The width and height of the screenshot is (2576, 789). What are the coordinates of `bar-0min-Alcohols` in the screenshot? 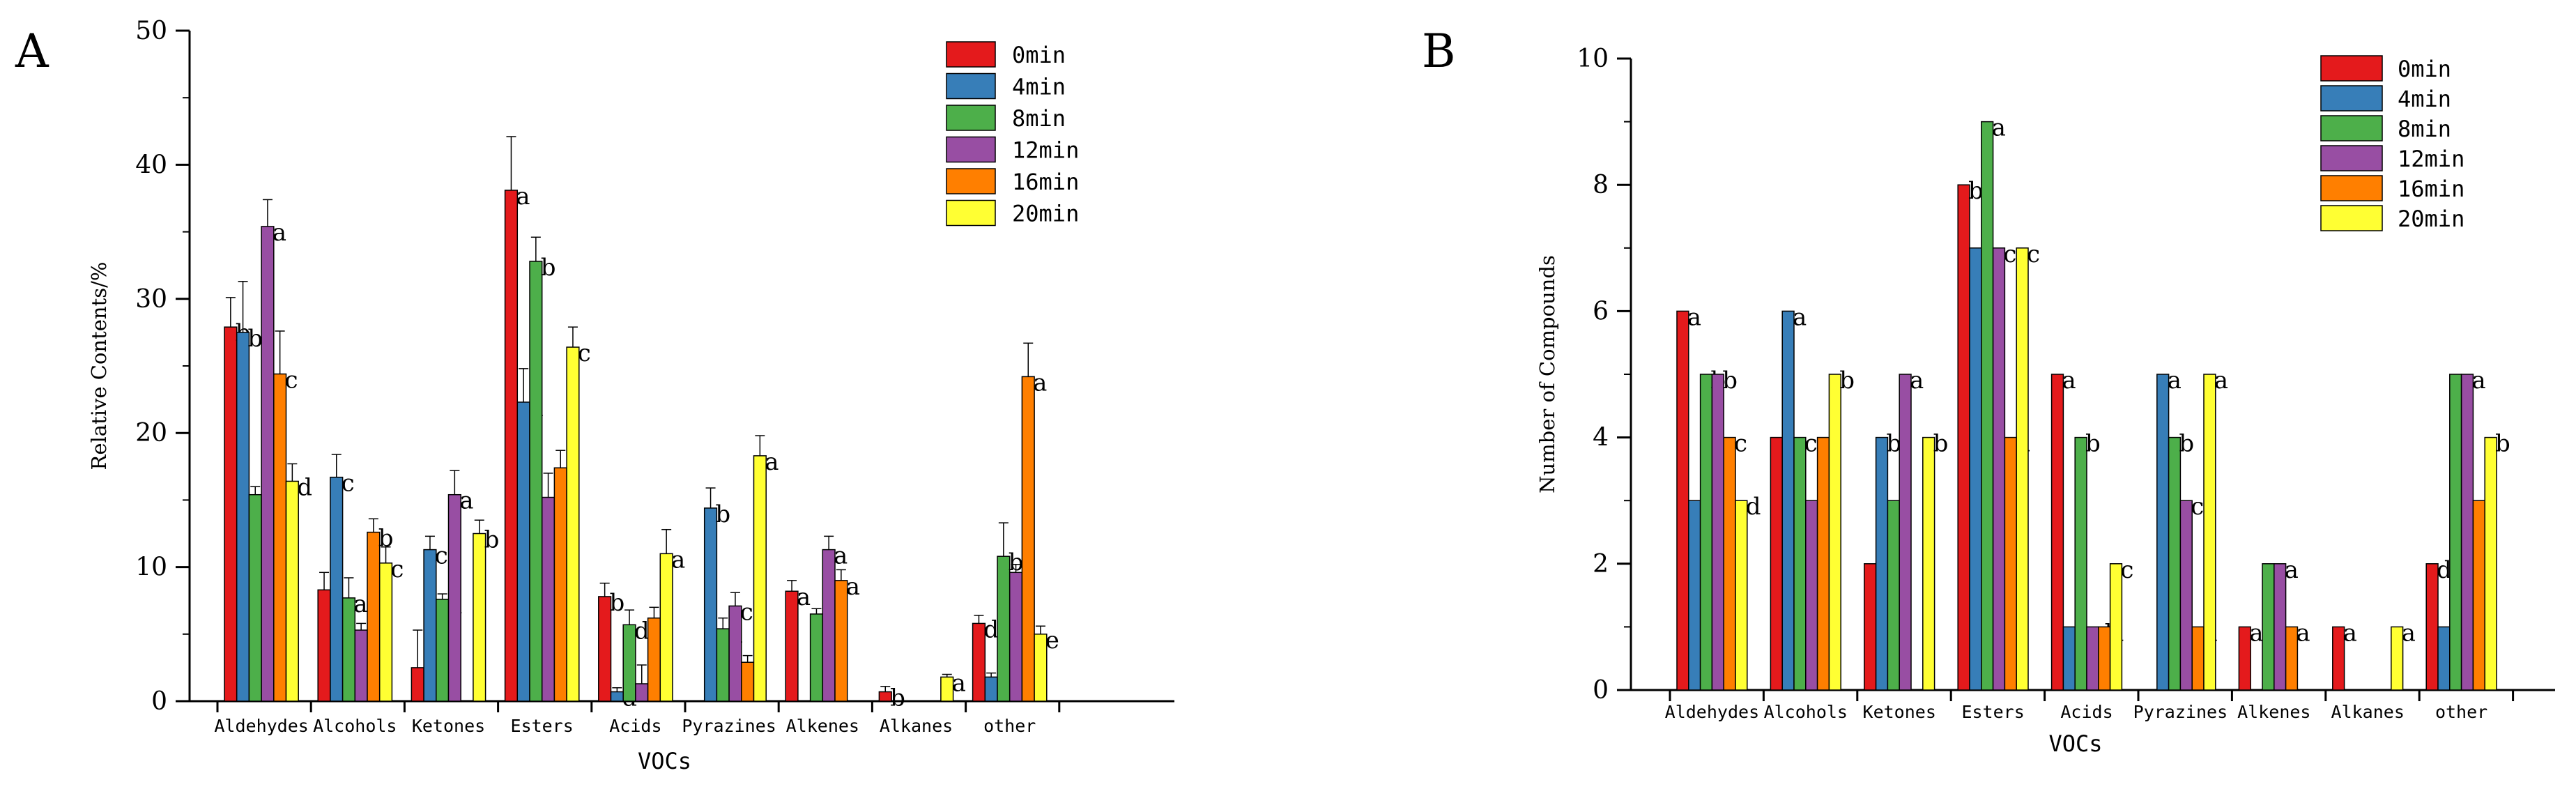 It's located at (1776, 563).